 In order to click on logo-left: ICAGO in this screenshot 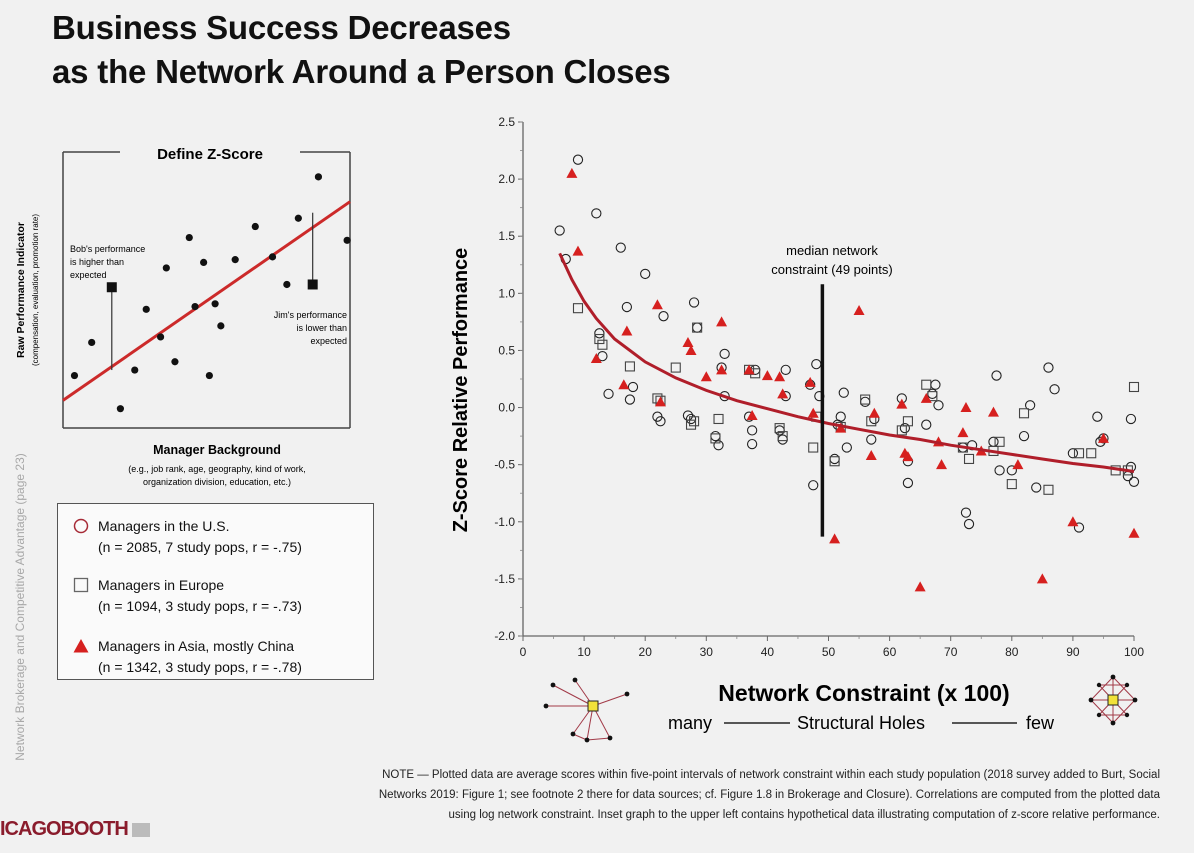, I will do `click(31, 829)`.